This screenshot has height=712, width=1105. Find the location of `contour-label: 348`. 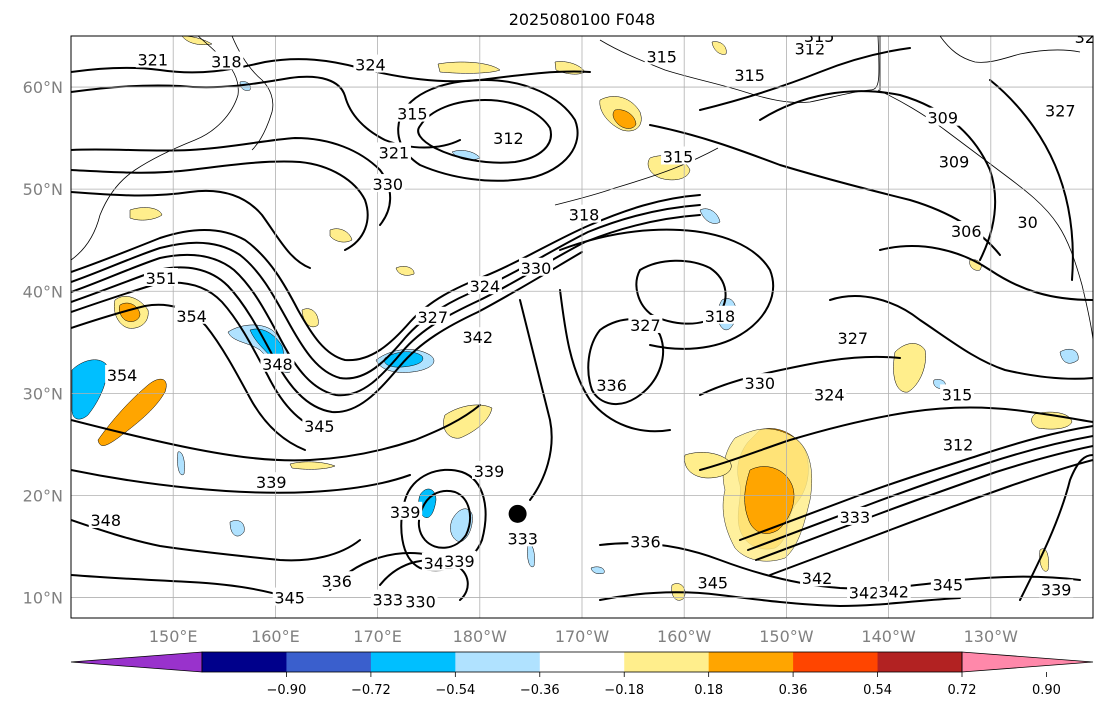

contour-label: 348 is located at coordinates (277, 364).